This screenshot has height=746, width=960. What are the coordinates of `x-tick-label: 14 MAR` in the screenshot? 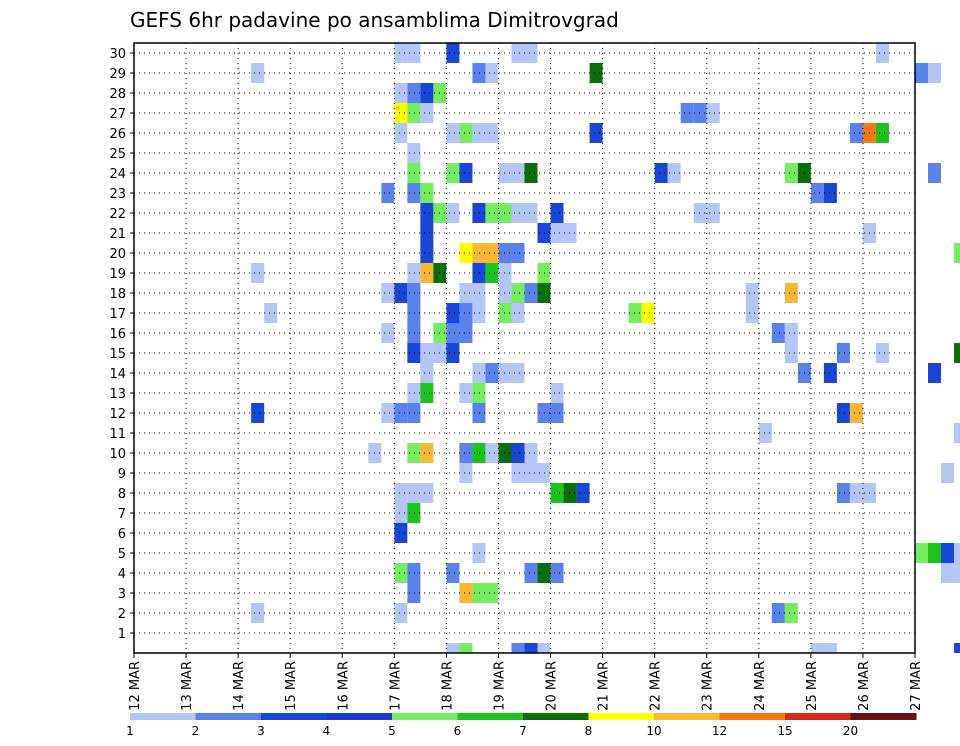 It's located at (239, 686).